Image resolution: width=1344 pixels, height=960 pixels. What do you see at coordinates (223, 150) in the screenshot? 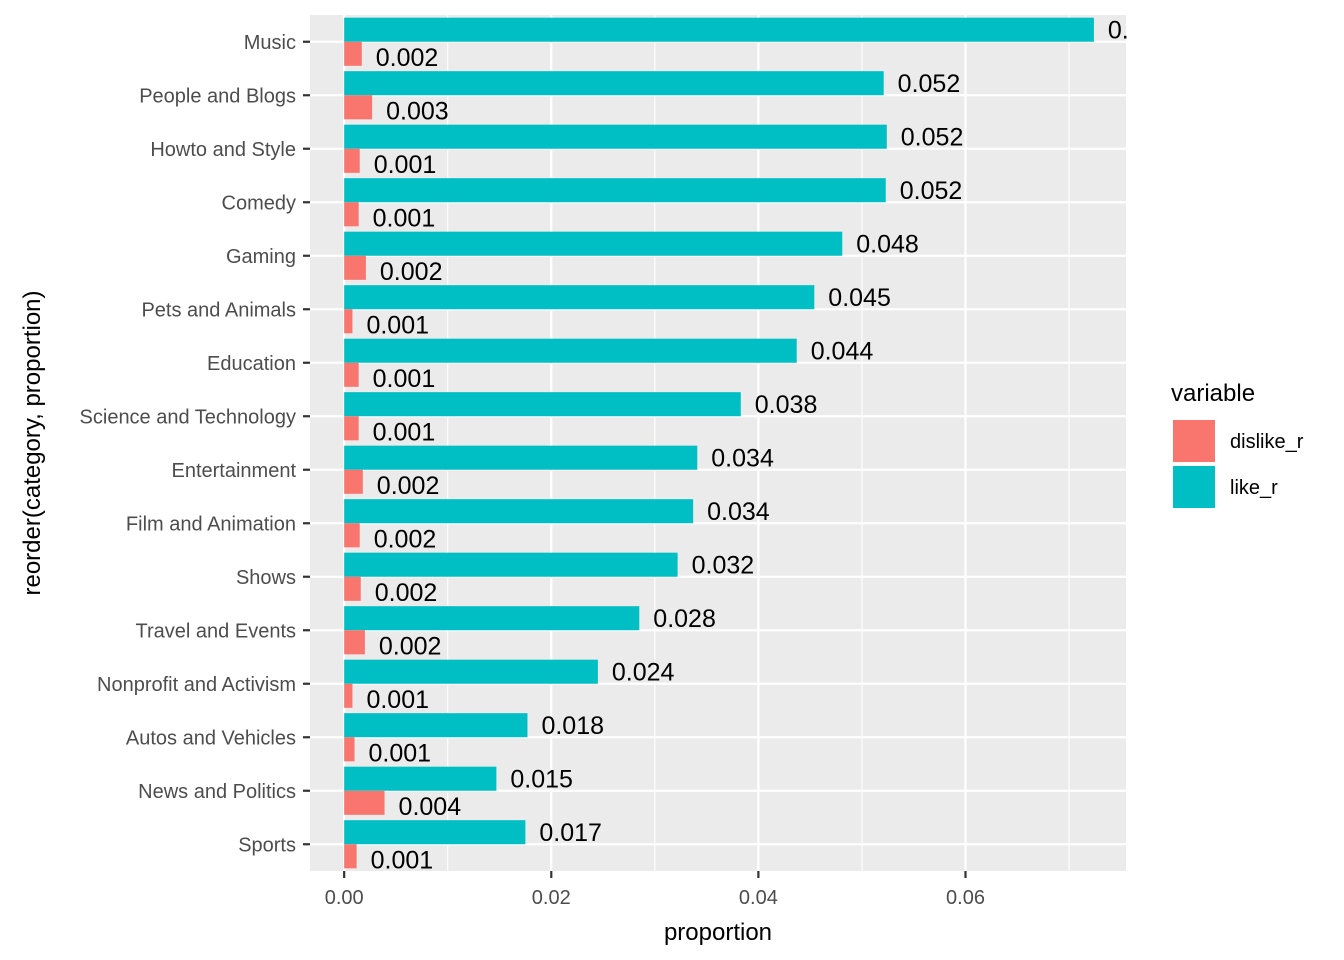
I see `y-tick-label: Howto and Style` at bounding box center [223, 150].